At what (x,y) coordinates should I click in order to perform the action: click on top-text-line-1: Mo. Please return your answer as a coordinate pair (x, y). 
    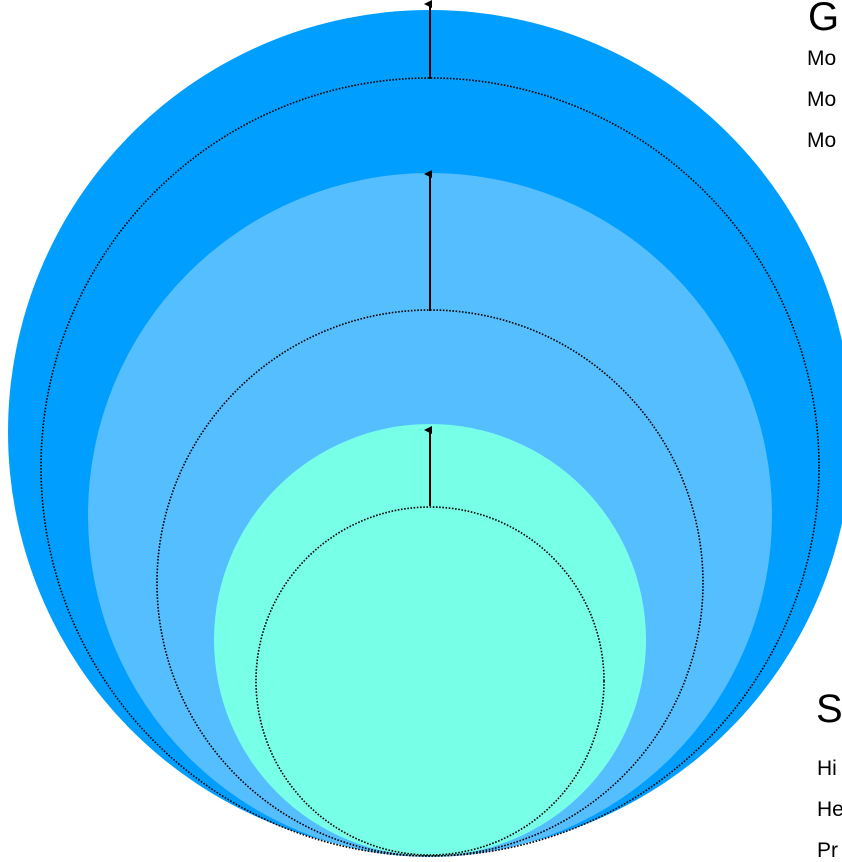
    Looking at the image, I should click on (822, 58).